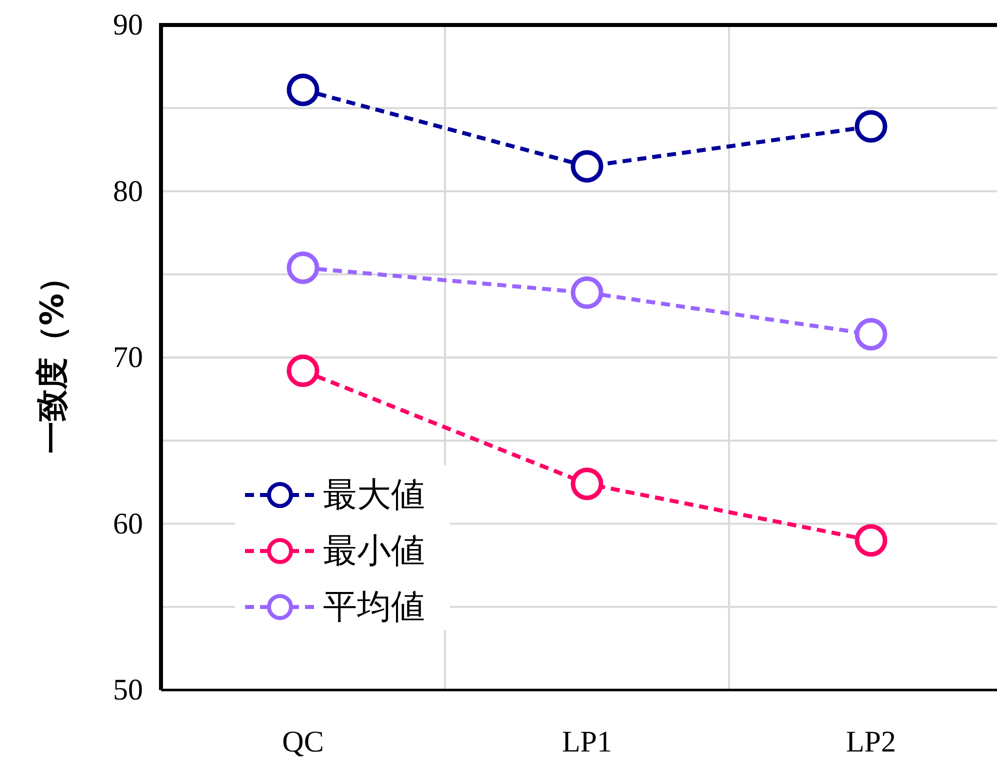 This screenshot has width=997, height=761. What do you see at coordinates (128, 690) in the screenshot?
I see `y-tick-label: 50` at bounding box center [128, 690].